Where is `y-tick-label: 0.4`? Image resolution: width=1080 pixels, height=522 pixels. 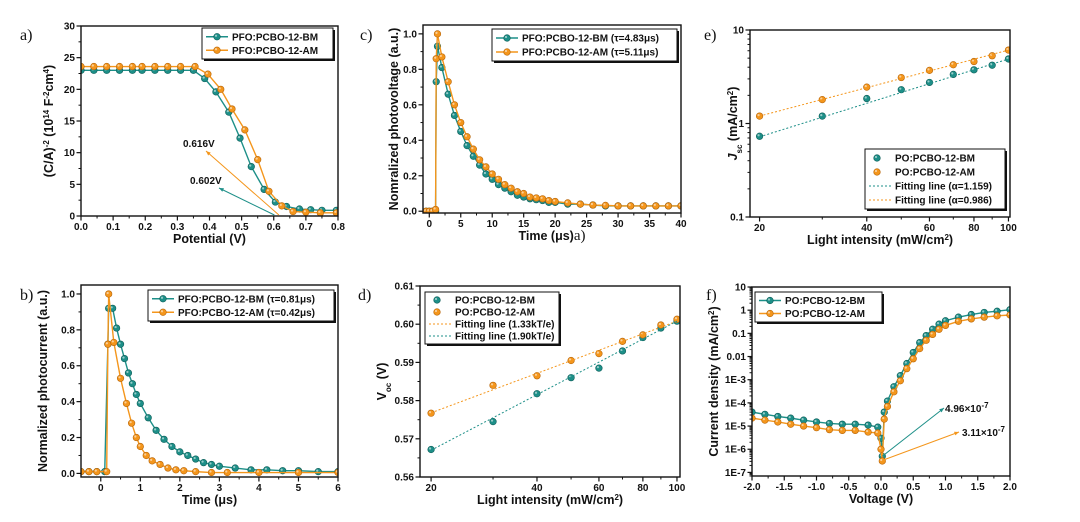
y-tick-label: 0.4 is located at coordinates (410, 141).